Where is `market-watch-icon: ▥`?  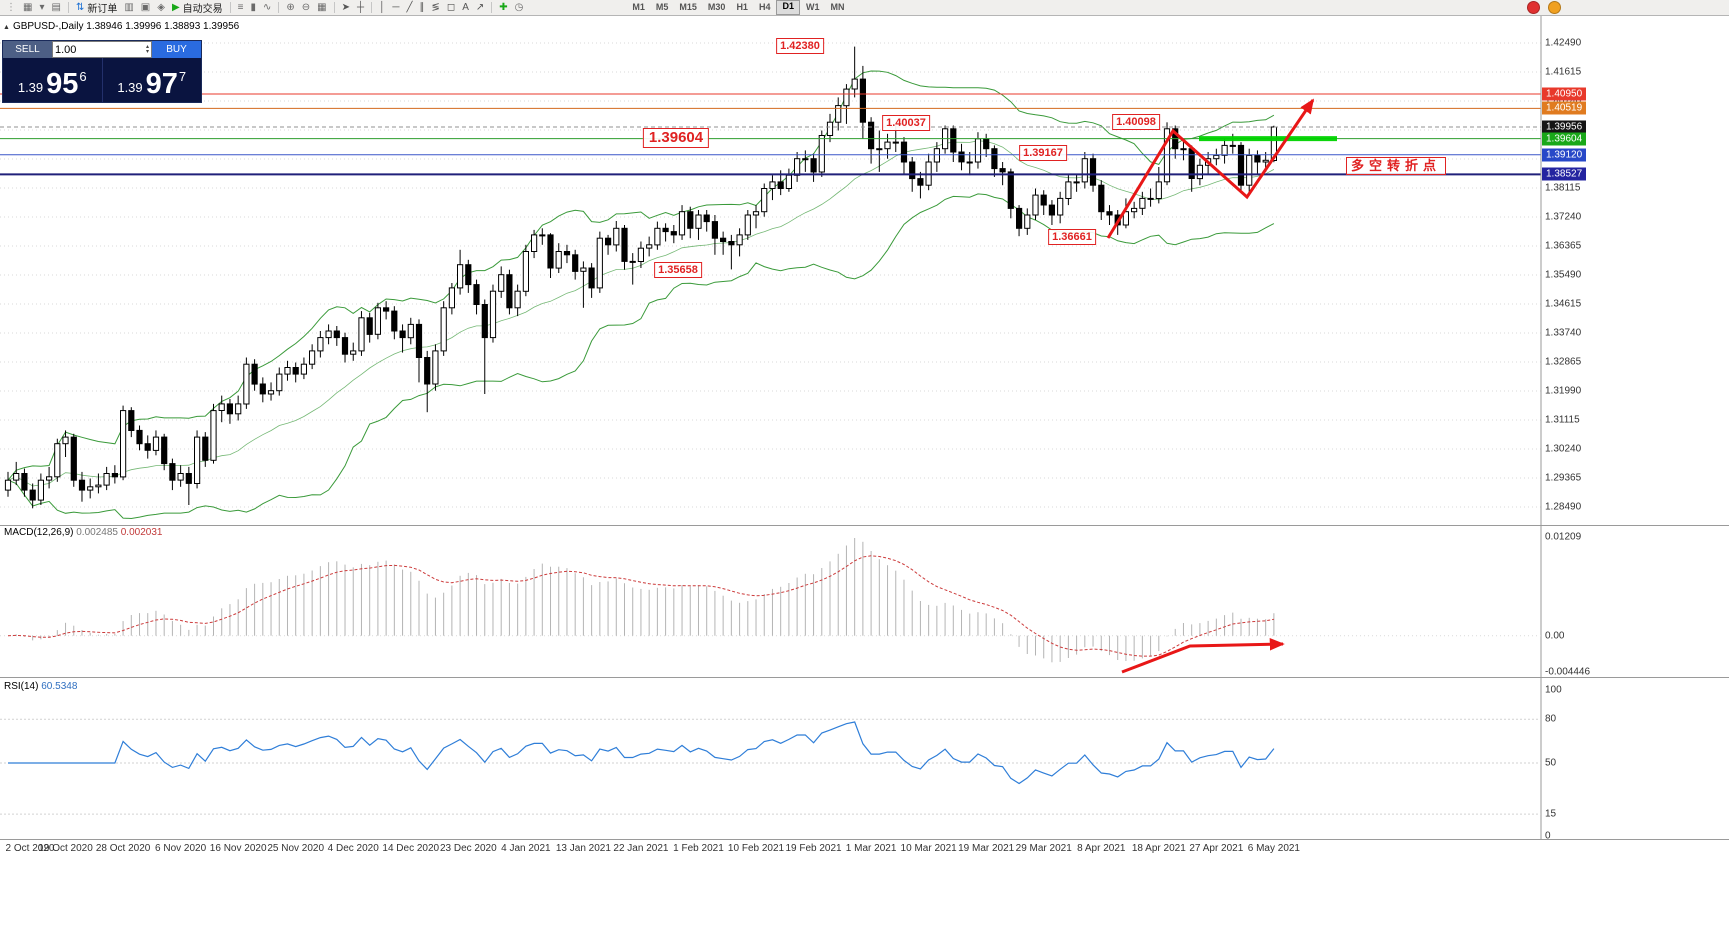 market-watch-icon: ▥ is located at coordinates (128, 8).